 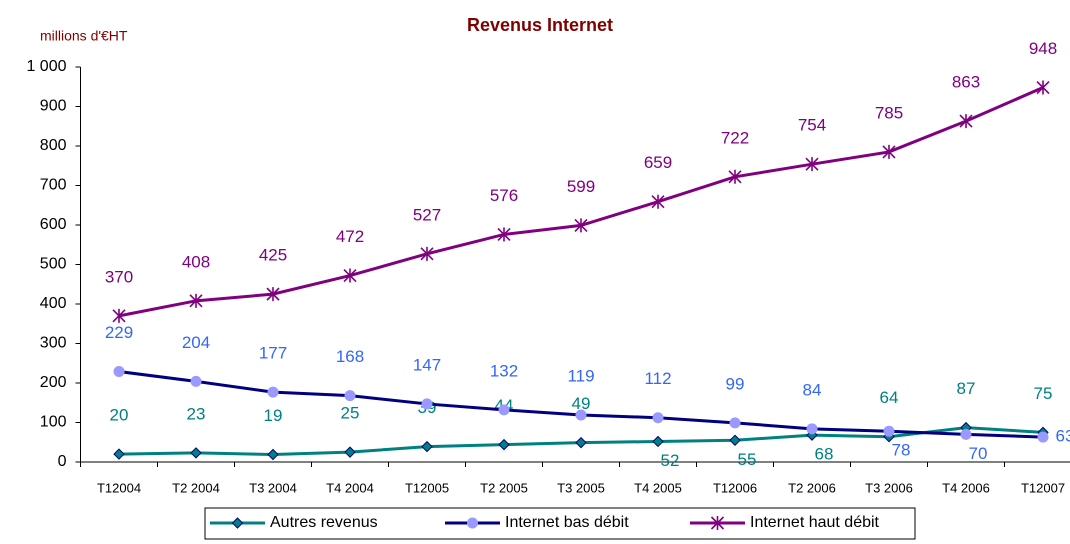 I want to click on y-tick-label: 0, so click(x=62, y=461).